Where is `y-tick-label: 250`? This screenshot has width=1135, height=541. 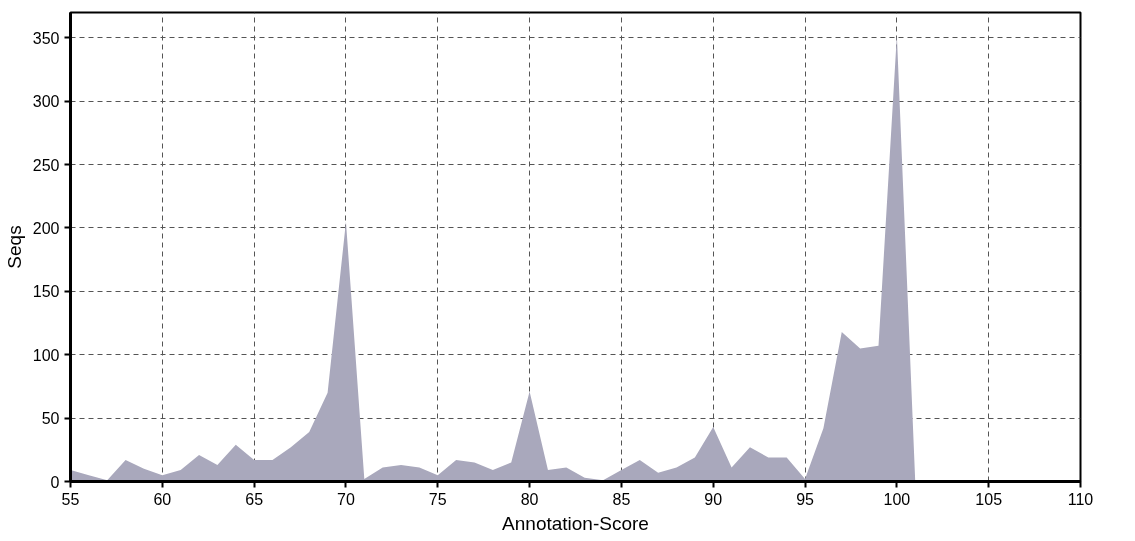 y-tick-label: 250 is located at coordinates (46, 165).